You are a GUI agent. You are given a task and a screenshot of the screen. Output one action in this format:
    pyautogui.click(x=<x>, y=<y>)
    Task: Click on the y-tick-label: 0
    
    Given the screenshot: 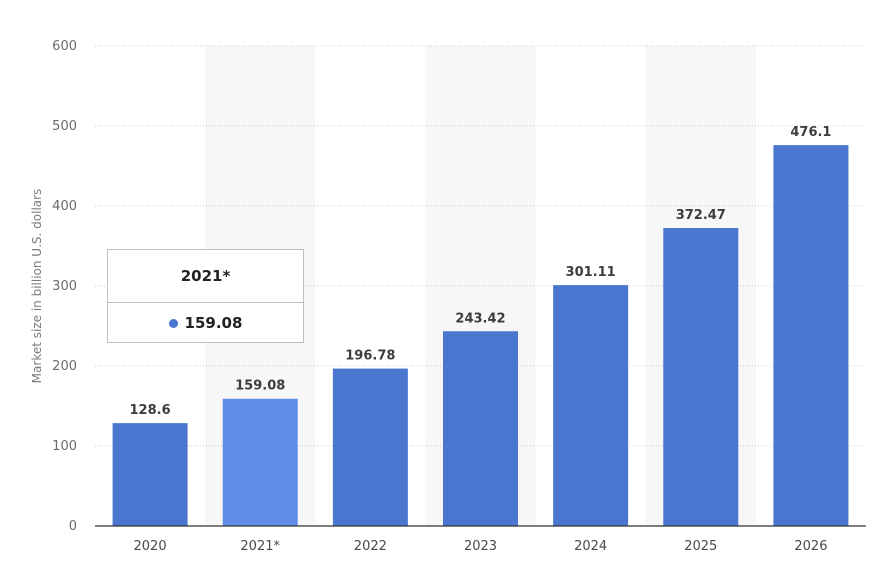 What is the action you would take?
    pyautogui.click(x=73, y=526)
    